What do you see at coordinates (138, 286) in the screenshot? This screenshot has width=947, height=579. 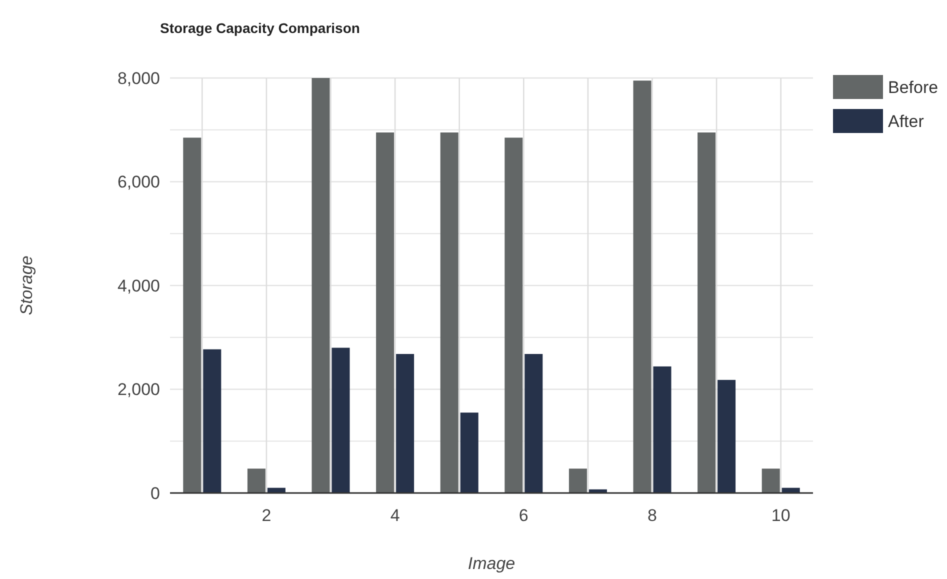 I see `y-tick-label: 4,000` at bounding box center [138, 286].